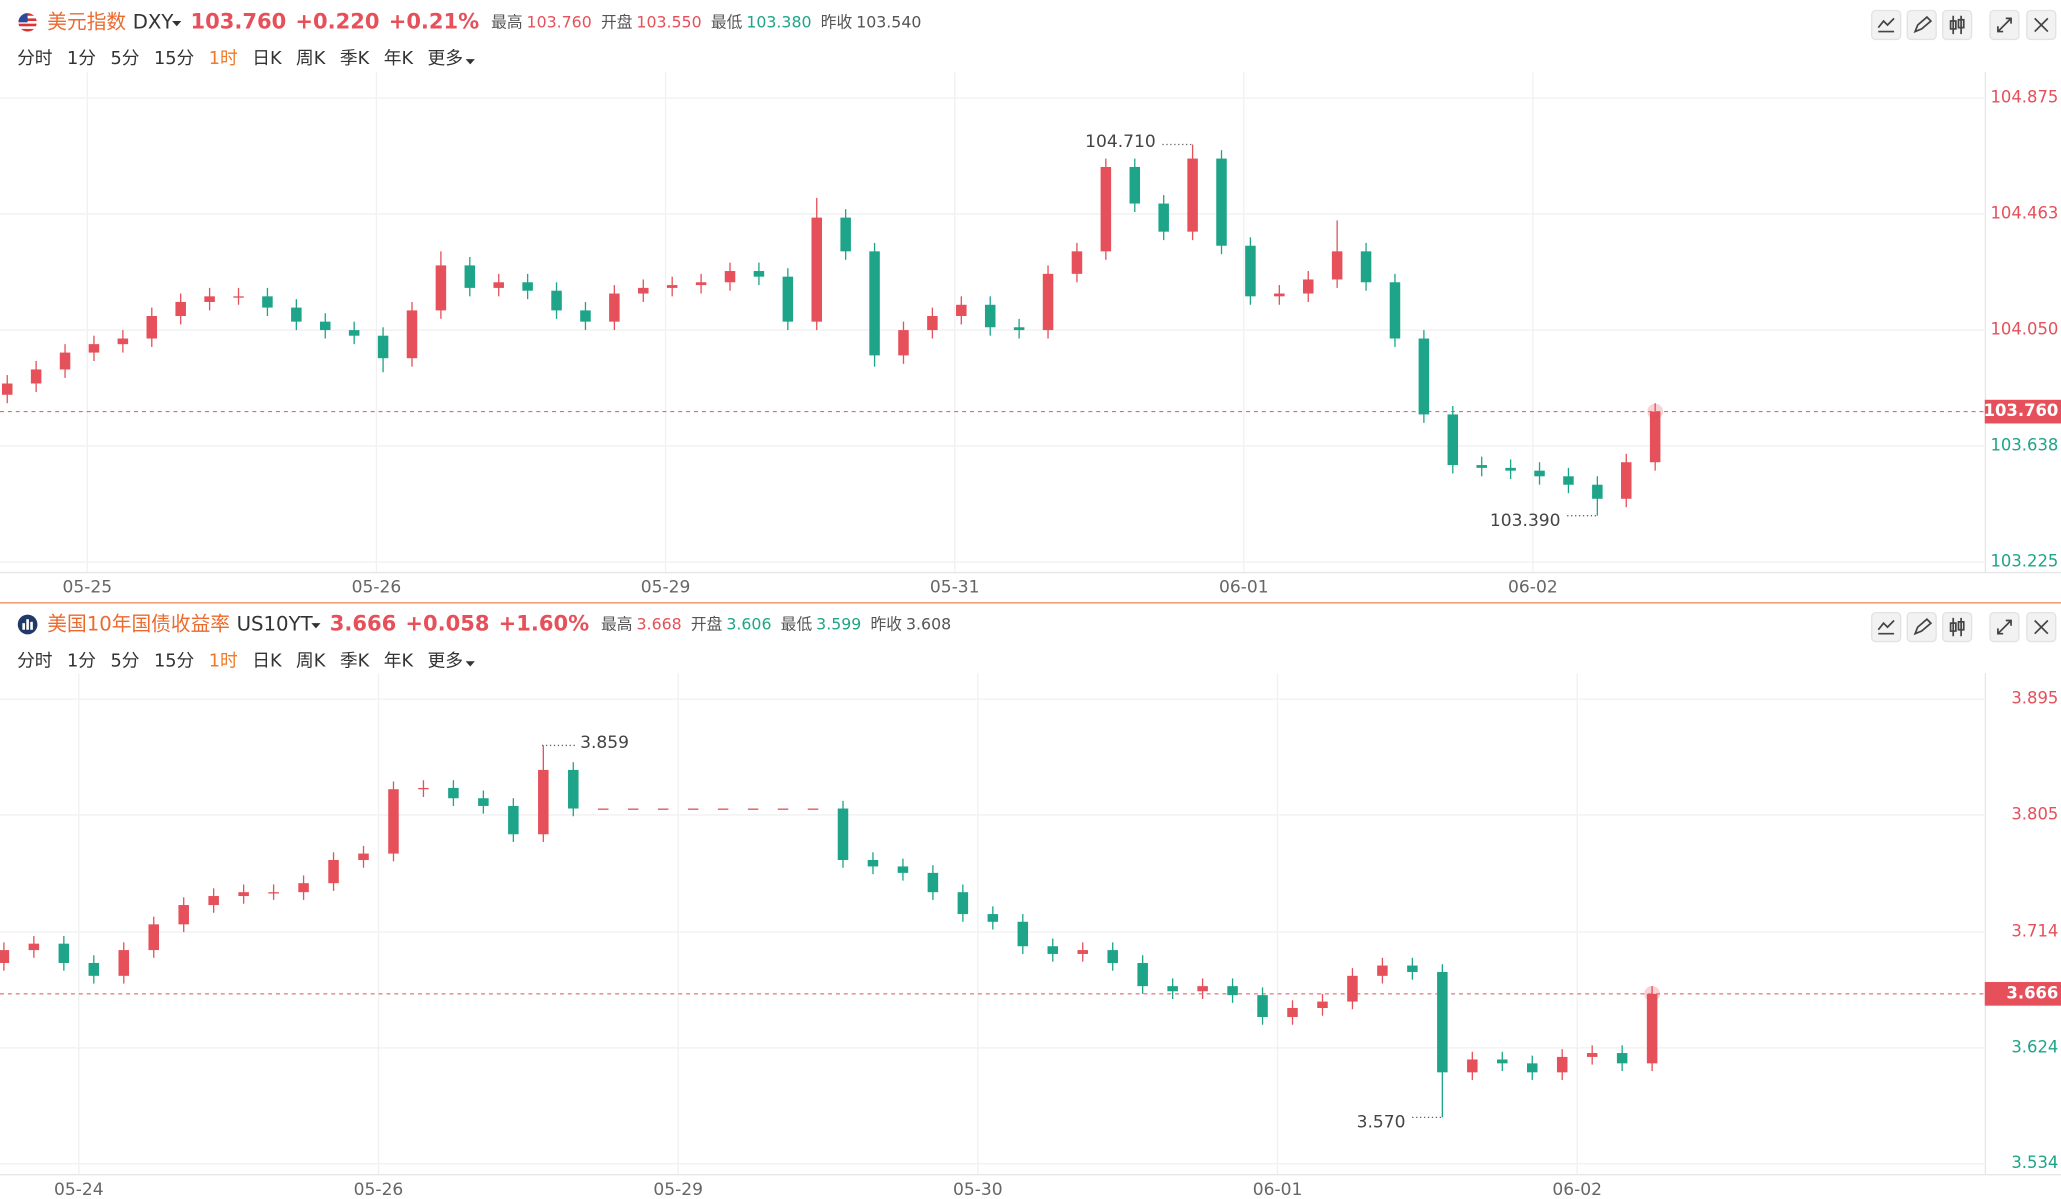  I want to click on x-tick-label: 06-02, so click(1577, 1189).